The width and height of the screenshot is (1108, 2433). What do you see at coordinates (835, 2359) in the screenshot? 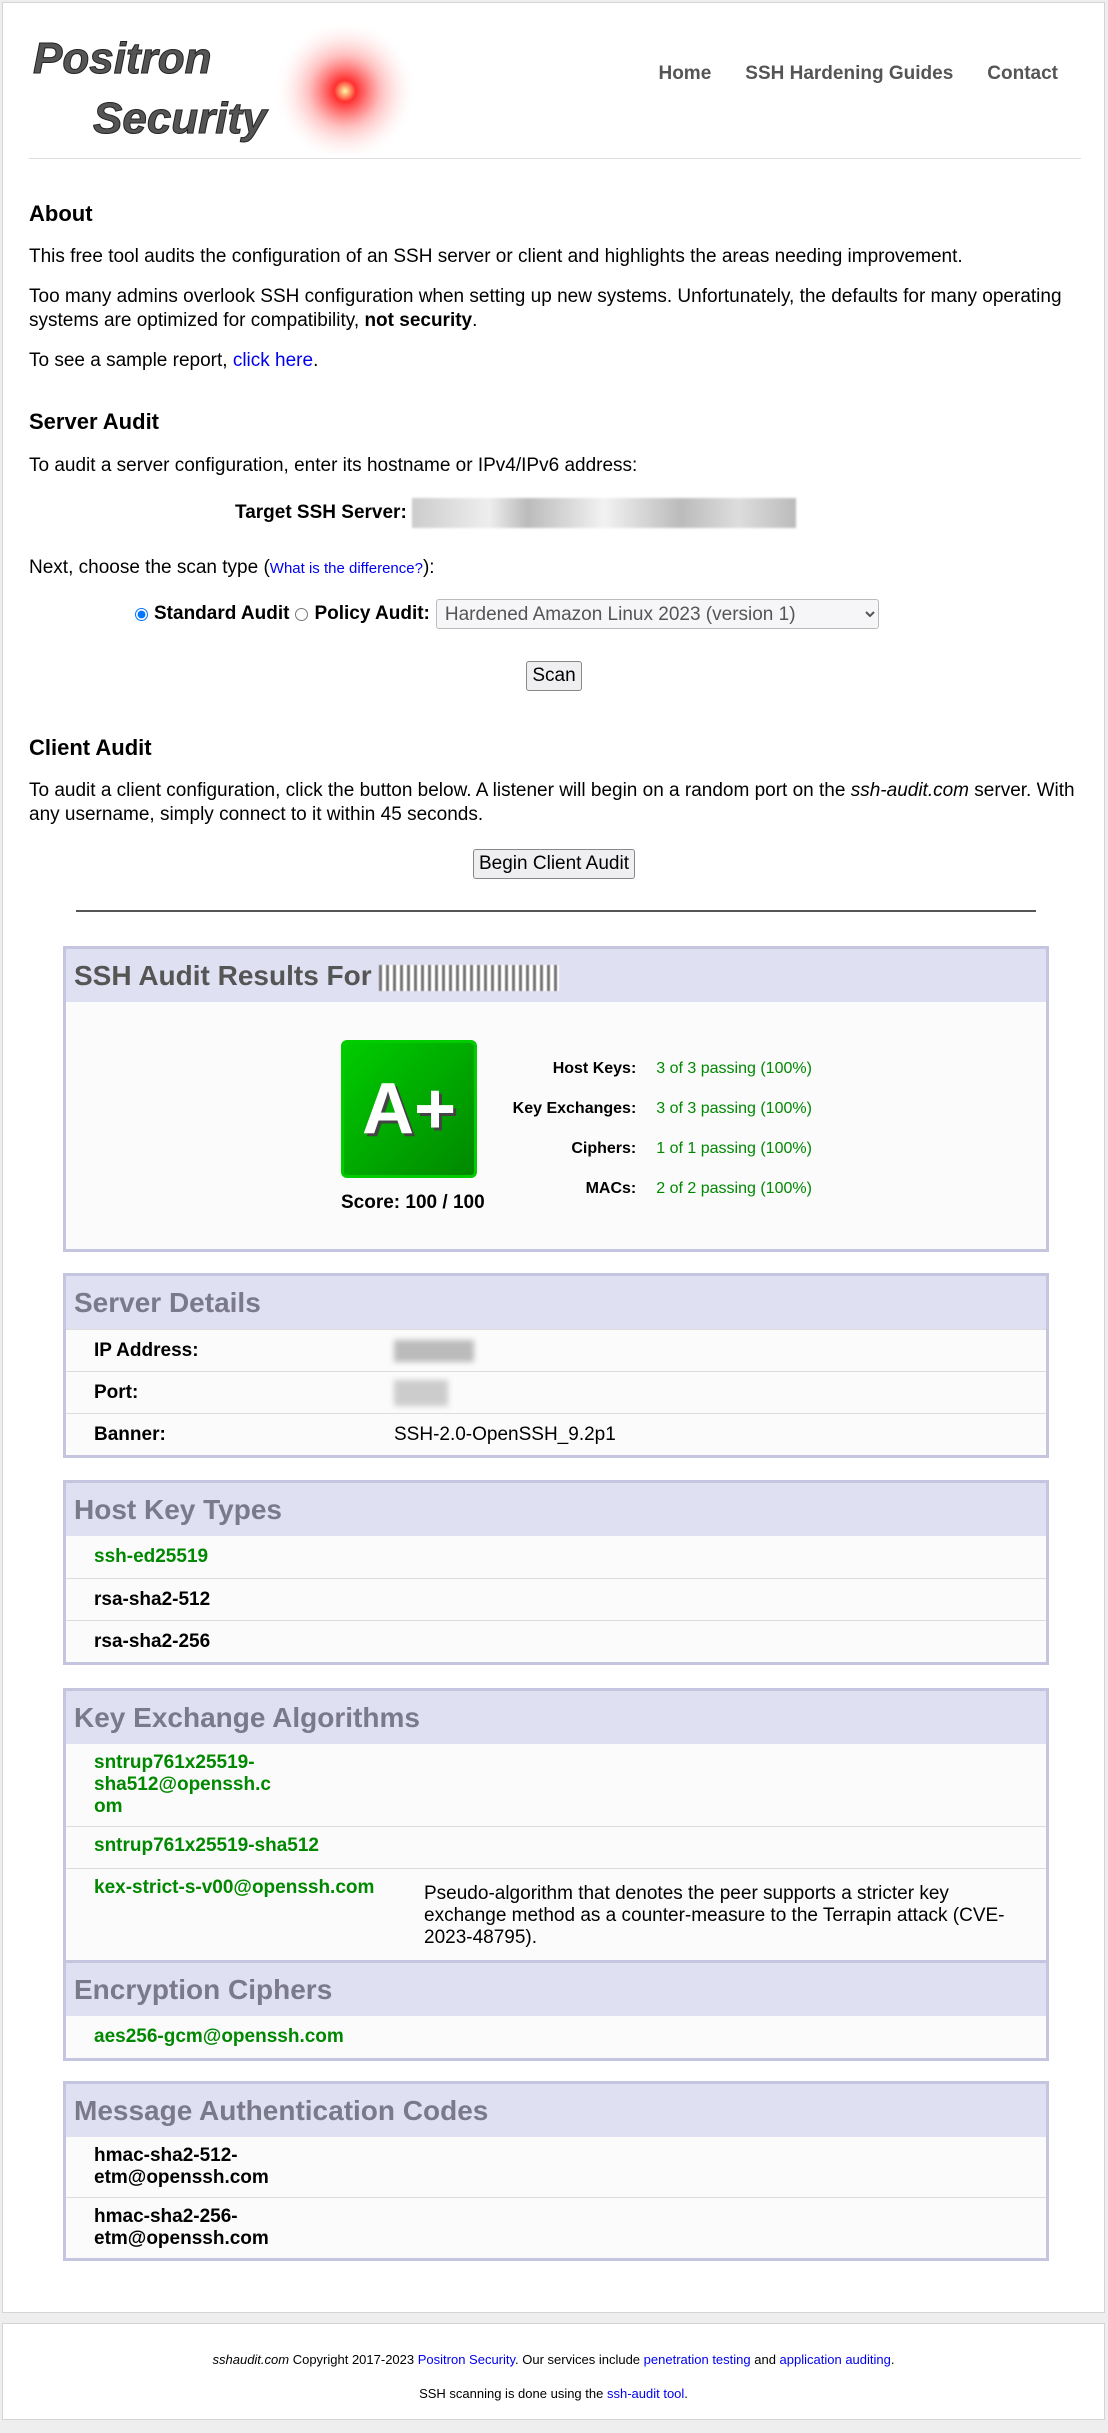
I see `appaudit-link: application auditing` at bounding box center [835, 2359].